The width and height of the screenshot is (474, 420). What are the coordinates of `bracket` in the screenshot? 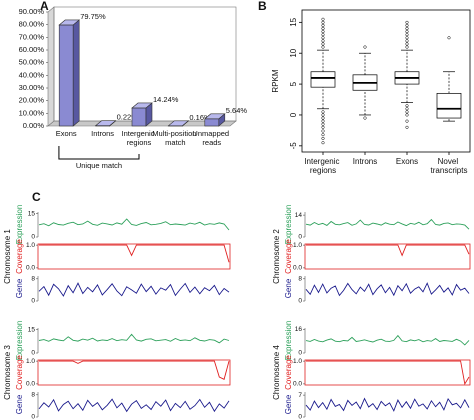 It's located at (99, 153).